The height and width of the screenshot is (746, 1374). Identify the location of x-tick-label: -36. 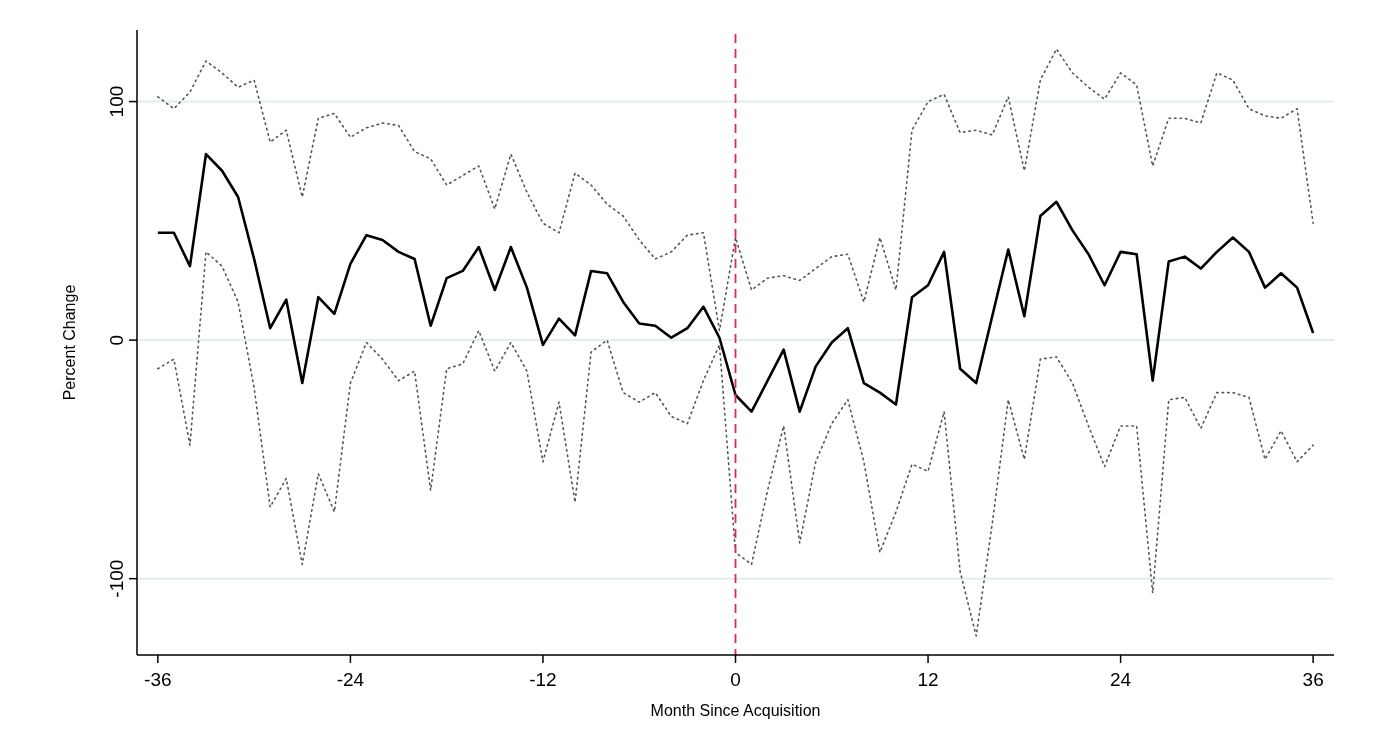
(158, 679).